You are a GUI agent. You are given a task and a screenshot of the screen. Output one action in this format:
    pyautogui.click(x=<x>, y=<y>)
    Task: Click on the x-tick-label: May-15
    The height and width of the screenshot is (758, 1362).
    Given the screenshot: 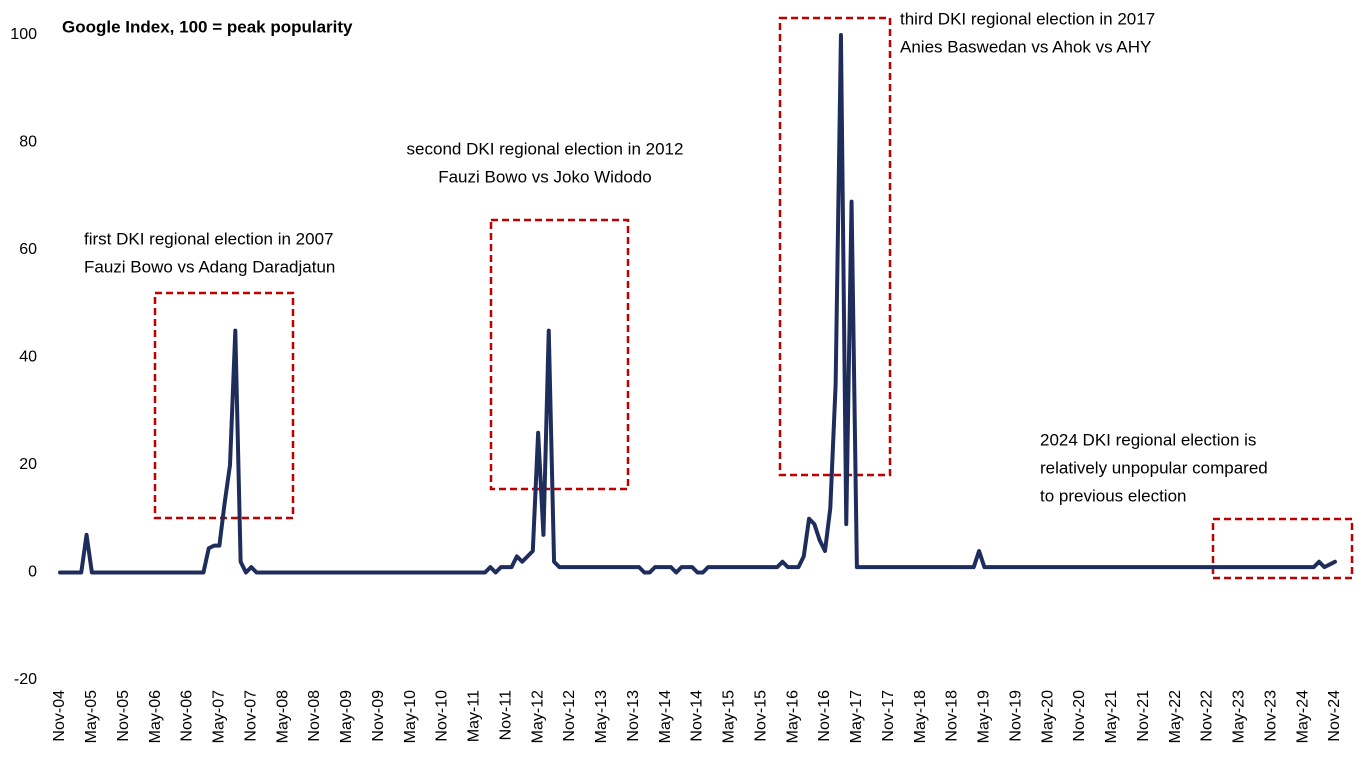 What is the action you would take?
    pyautogui.click(x=729, y=716)
    